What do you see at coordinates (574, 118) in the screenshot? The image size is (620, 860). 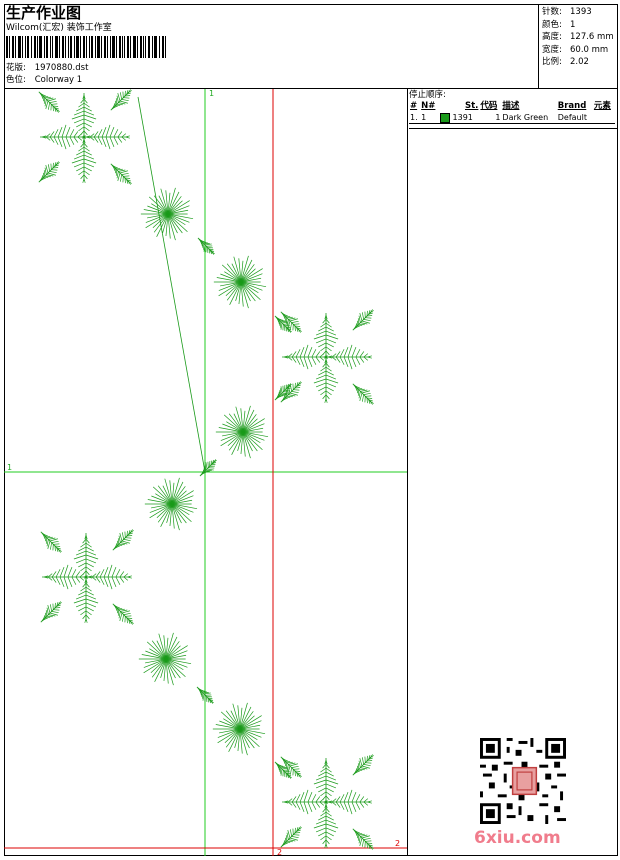 I see `row-brand: Default` at bounding box center [574, 118].